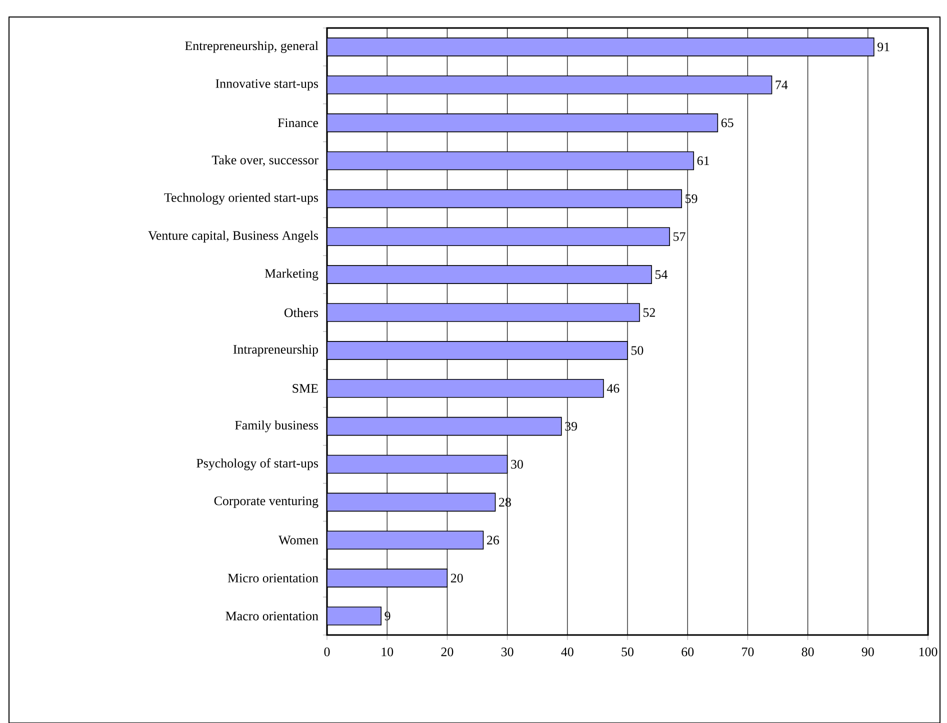  What do you see at coordinates (233, 236) in the screenshot?
I see `y-tick-label: Venture capital, Business Angels` at bounding box center [233, 236].